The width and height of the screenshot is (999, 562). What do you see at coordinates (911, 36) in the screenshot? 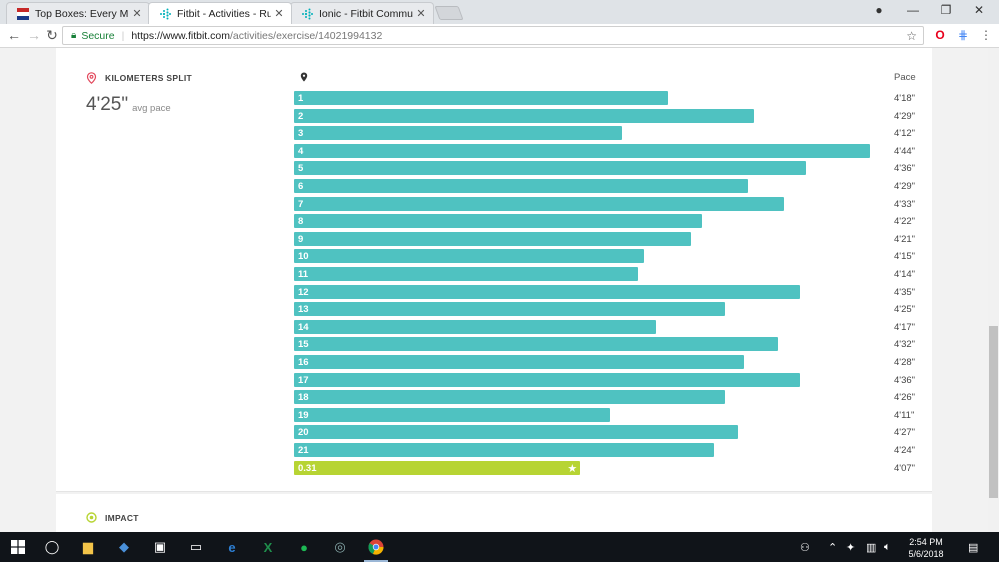
I see `bookmark-star-icon: ☆` at bounding box center [911, 36].